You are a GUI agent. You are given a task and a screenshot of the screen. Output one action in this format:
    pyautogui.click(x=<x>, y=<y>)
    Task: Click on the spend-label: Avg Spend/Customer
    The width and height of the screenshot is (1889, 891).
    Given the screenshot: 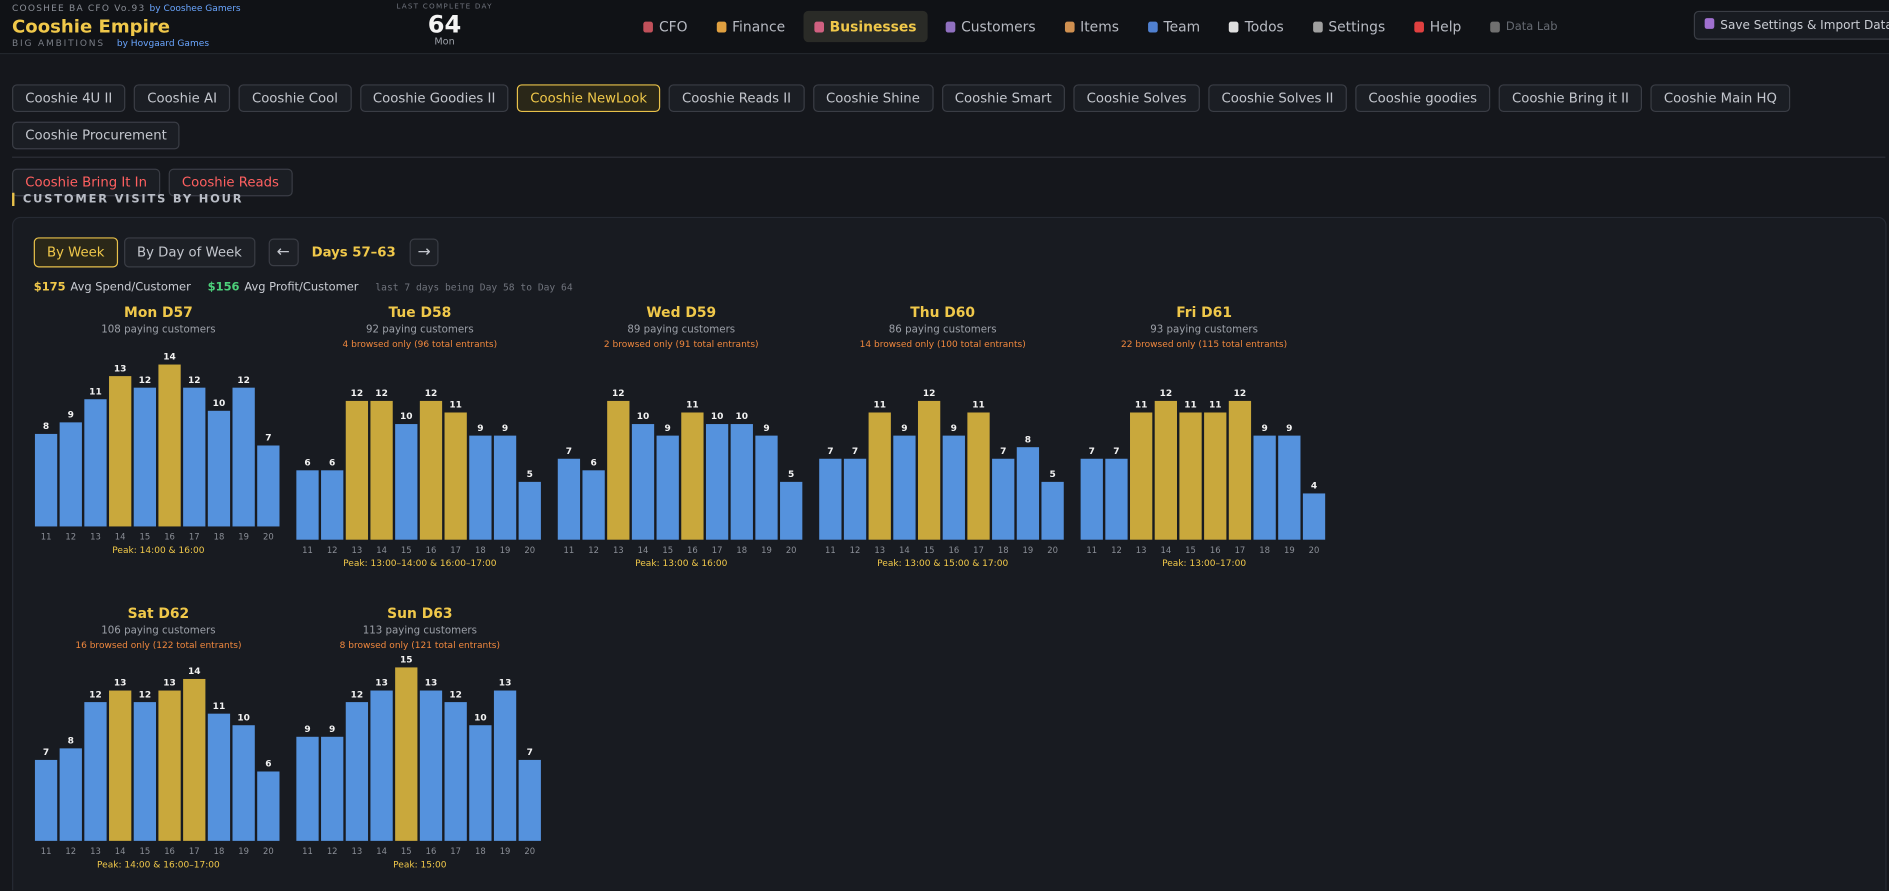 What is the action you would take?
    pyautogui.click(x=130, y=287)
    